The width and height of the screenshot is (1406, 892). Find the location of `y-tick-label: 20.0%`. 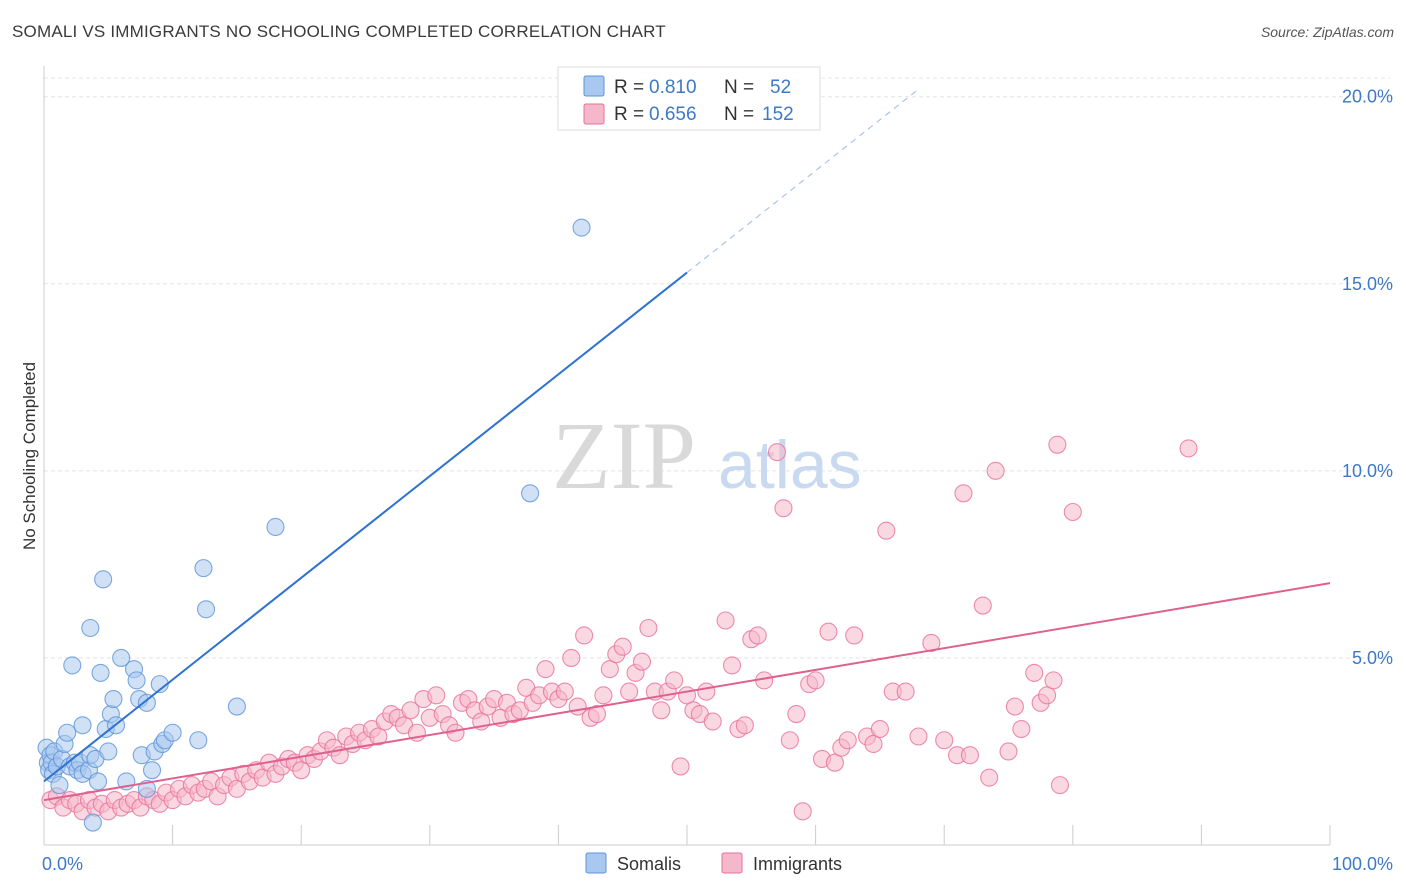

y-tick-label: 20.0% is located at coordinates (1367, 97).